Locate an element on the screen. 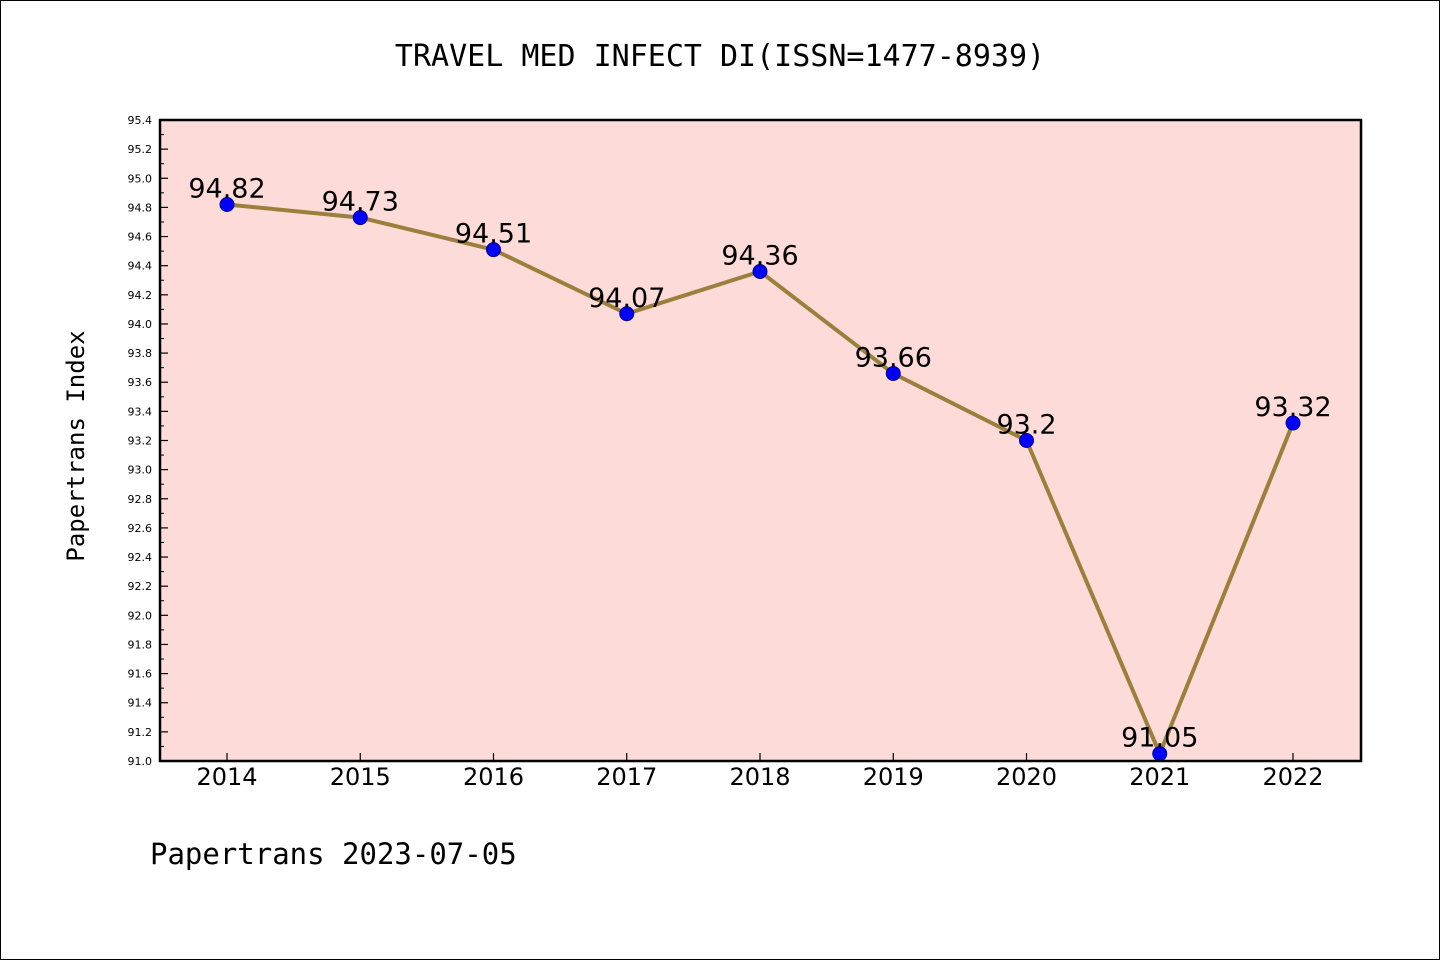 This screenshot has height=960, width=1440. data-label: 91.05 is located at coordinates (1159, 738).